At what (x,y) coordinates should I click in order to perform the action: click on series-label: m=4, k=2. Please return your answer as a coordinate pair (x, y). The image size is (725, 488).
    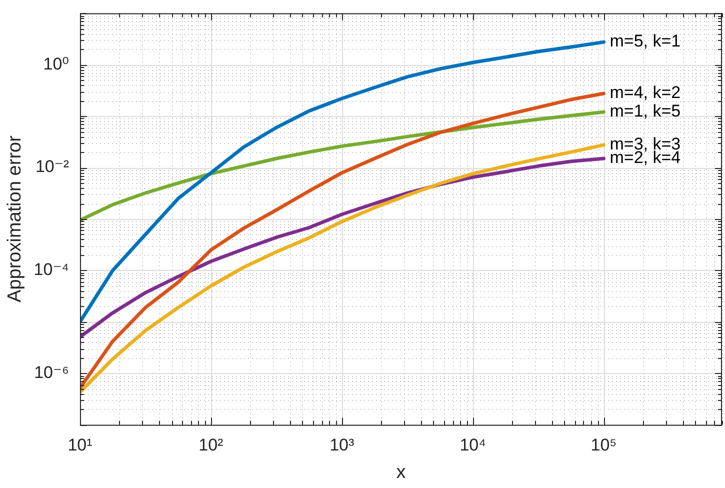
    Looking at the image, I should click on (645, 92).